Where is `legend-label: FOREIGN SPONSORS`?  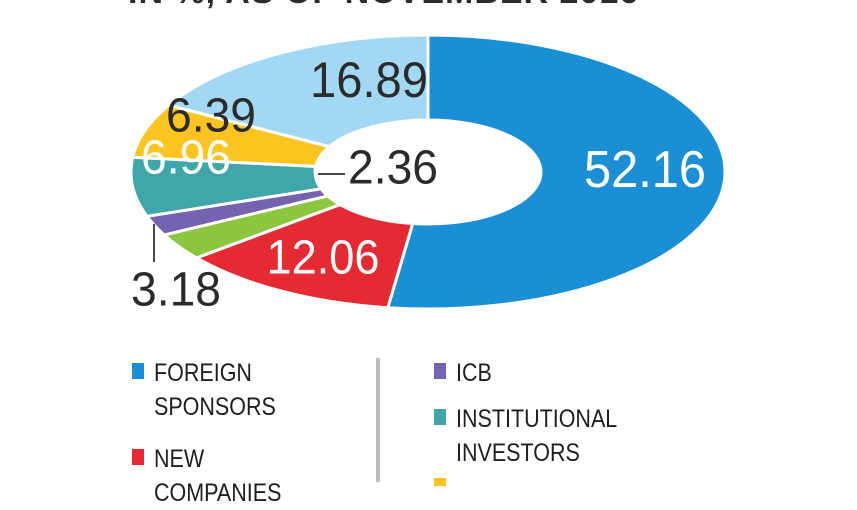
legend-label: FOREIGN SPONSORS is located at coordinates (215, 390).